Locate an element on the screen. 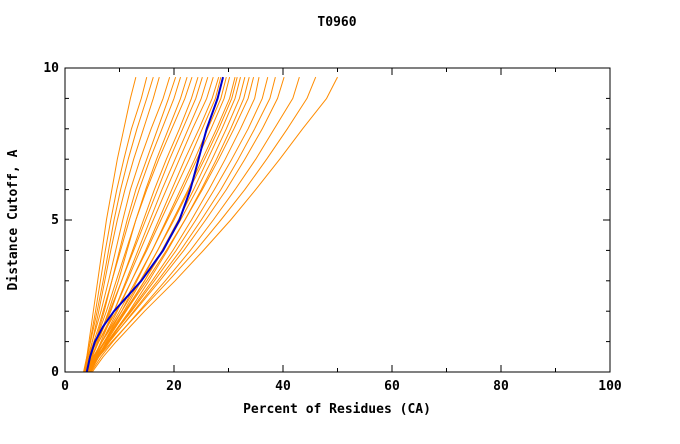 The image size is (680, 444). y-tick-label: 0 is located at coordinates (55, 372).